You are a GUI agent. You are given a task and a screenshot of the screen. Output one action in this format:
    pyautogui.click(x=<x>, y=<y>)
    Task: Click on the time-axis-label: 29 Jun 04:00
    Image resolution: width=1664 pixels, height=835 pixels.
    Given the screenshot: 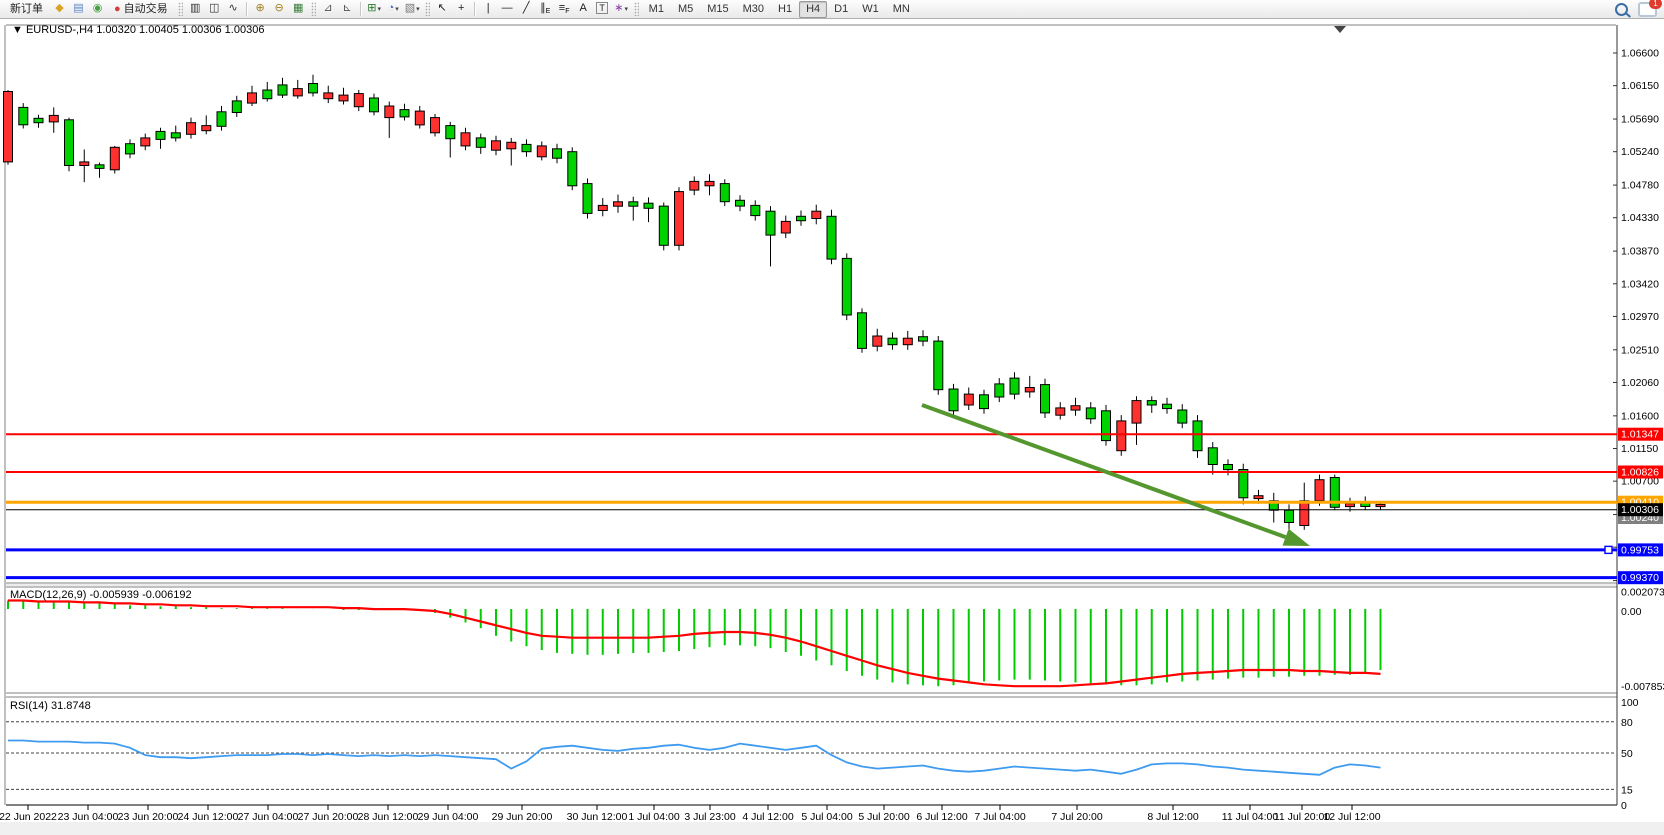 What is the action you would take?
    pyautogui.click(x=448, y=817)
    